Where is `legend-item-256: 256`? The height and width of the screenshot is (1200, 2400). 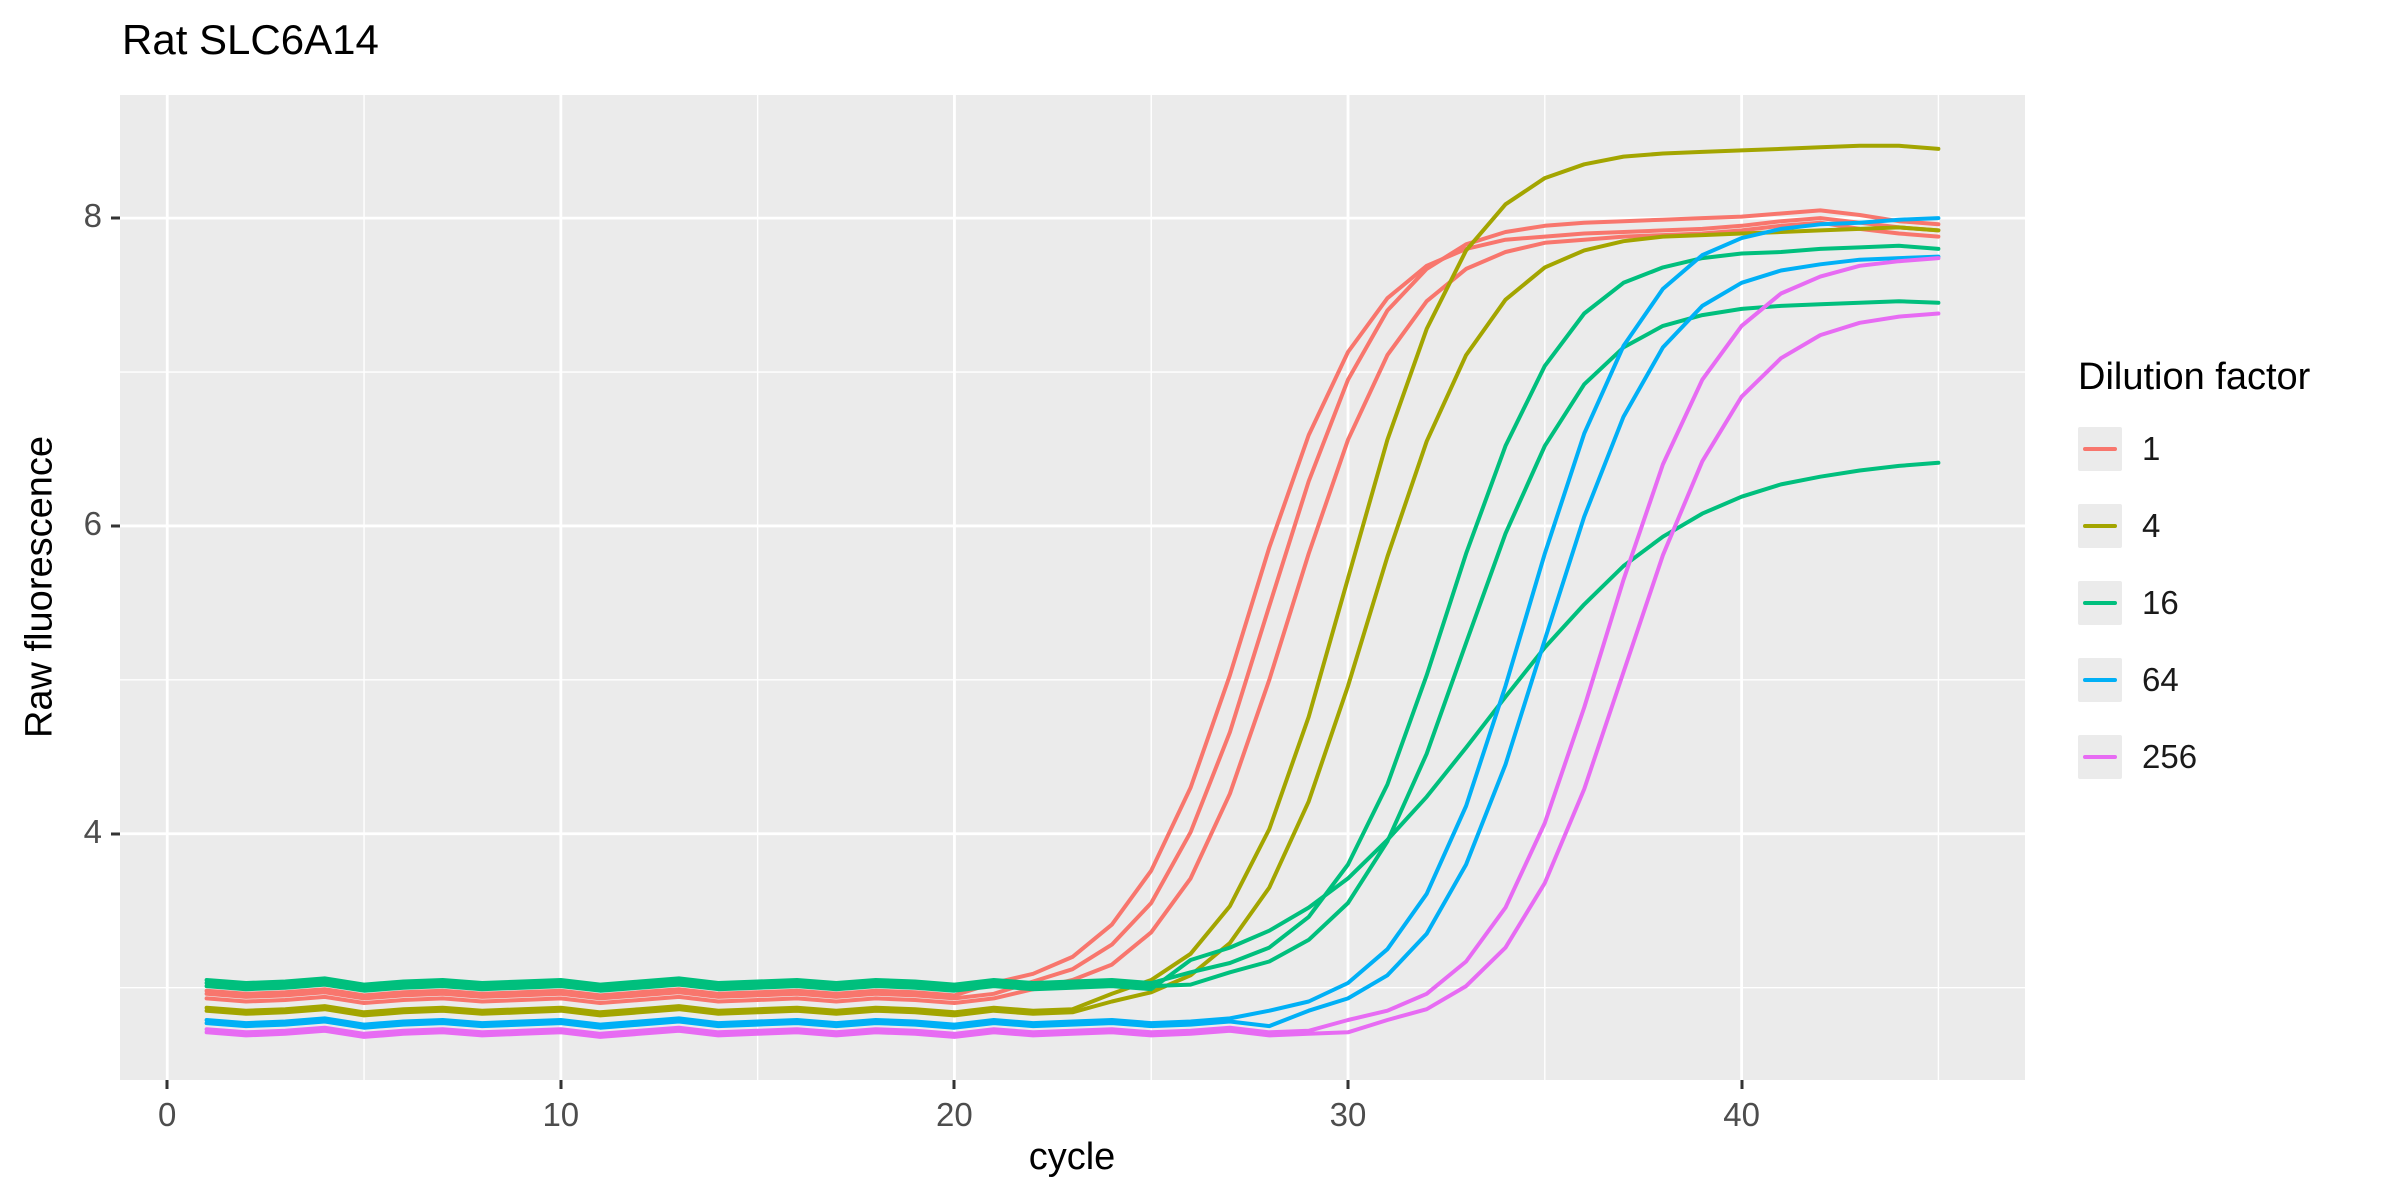
legend-item-256: 256 is located at coordinates (2233, 757).